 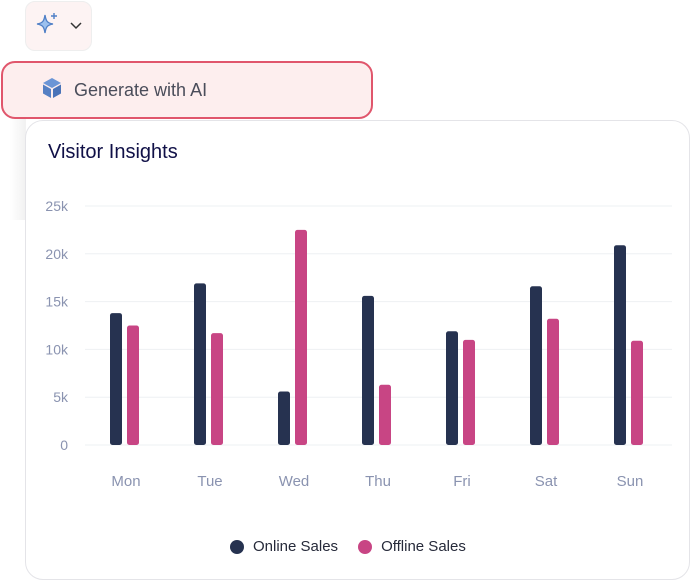 What do you see at coordinates (52, 90) in the screenshot?
I see `cube-icon` at bounding box center [52, 90].